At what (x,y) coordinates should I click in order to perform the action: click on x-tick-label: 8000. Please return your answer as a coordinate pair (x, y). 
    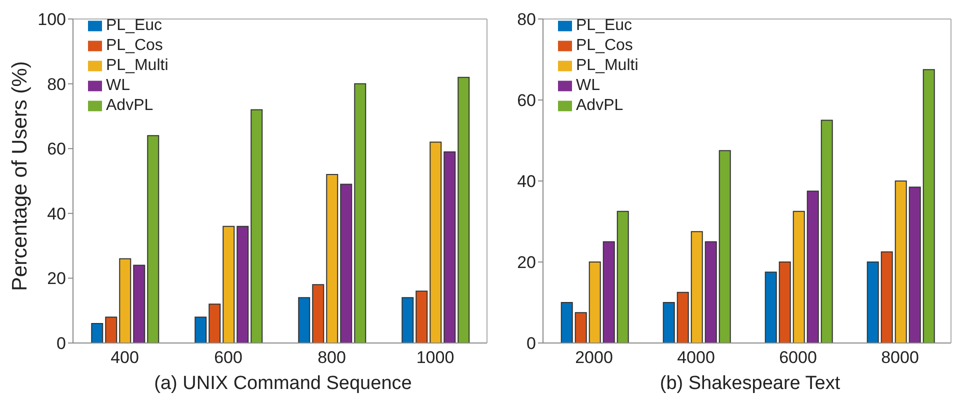
    Looking at the image, I should click on (900, 358).